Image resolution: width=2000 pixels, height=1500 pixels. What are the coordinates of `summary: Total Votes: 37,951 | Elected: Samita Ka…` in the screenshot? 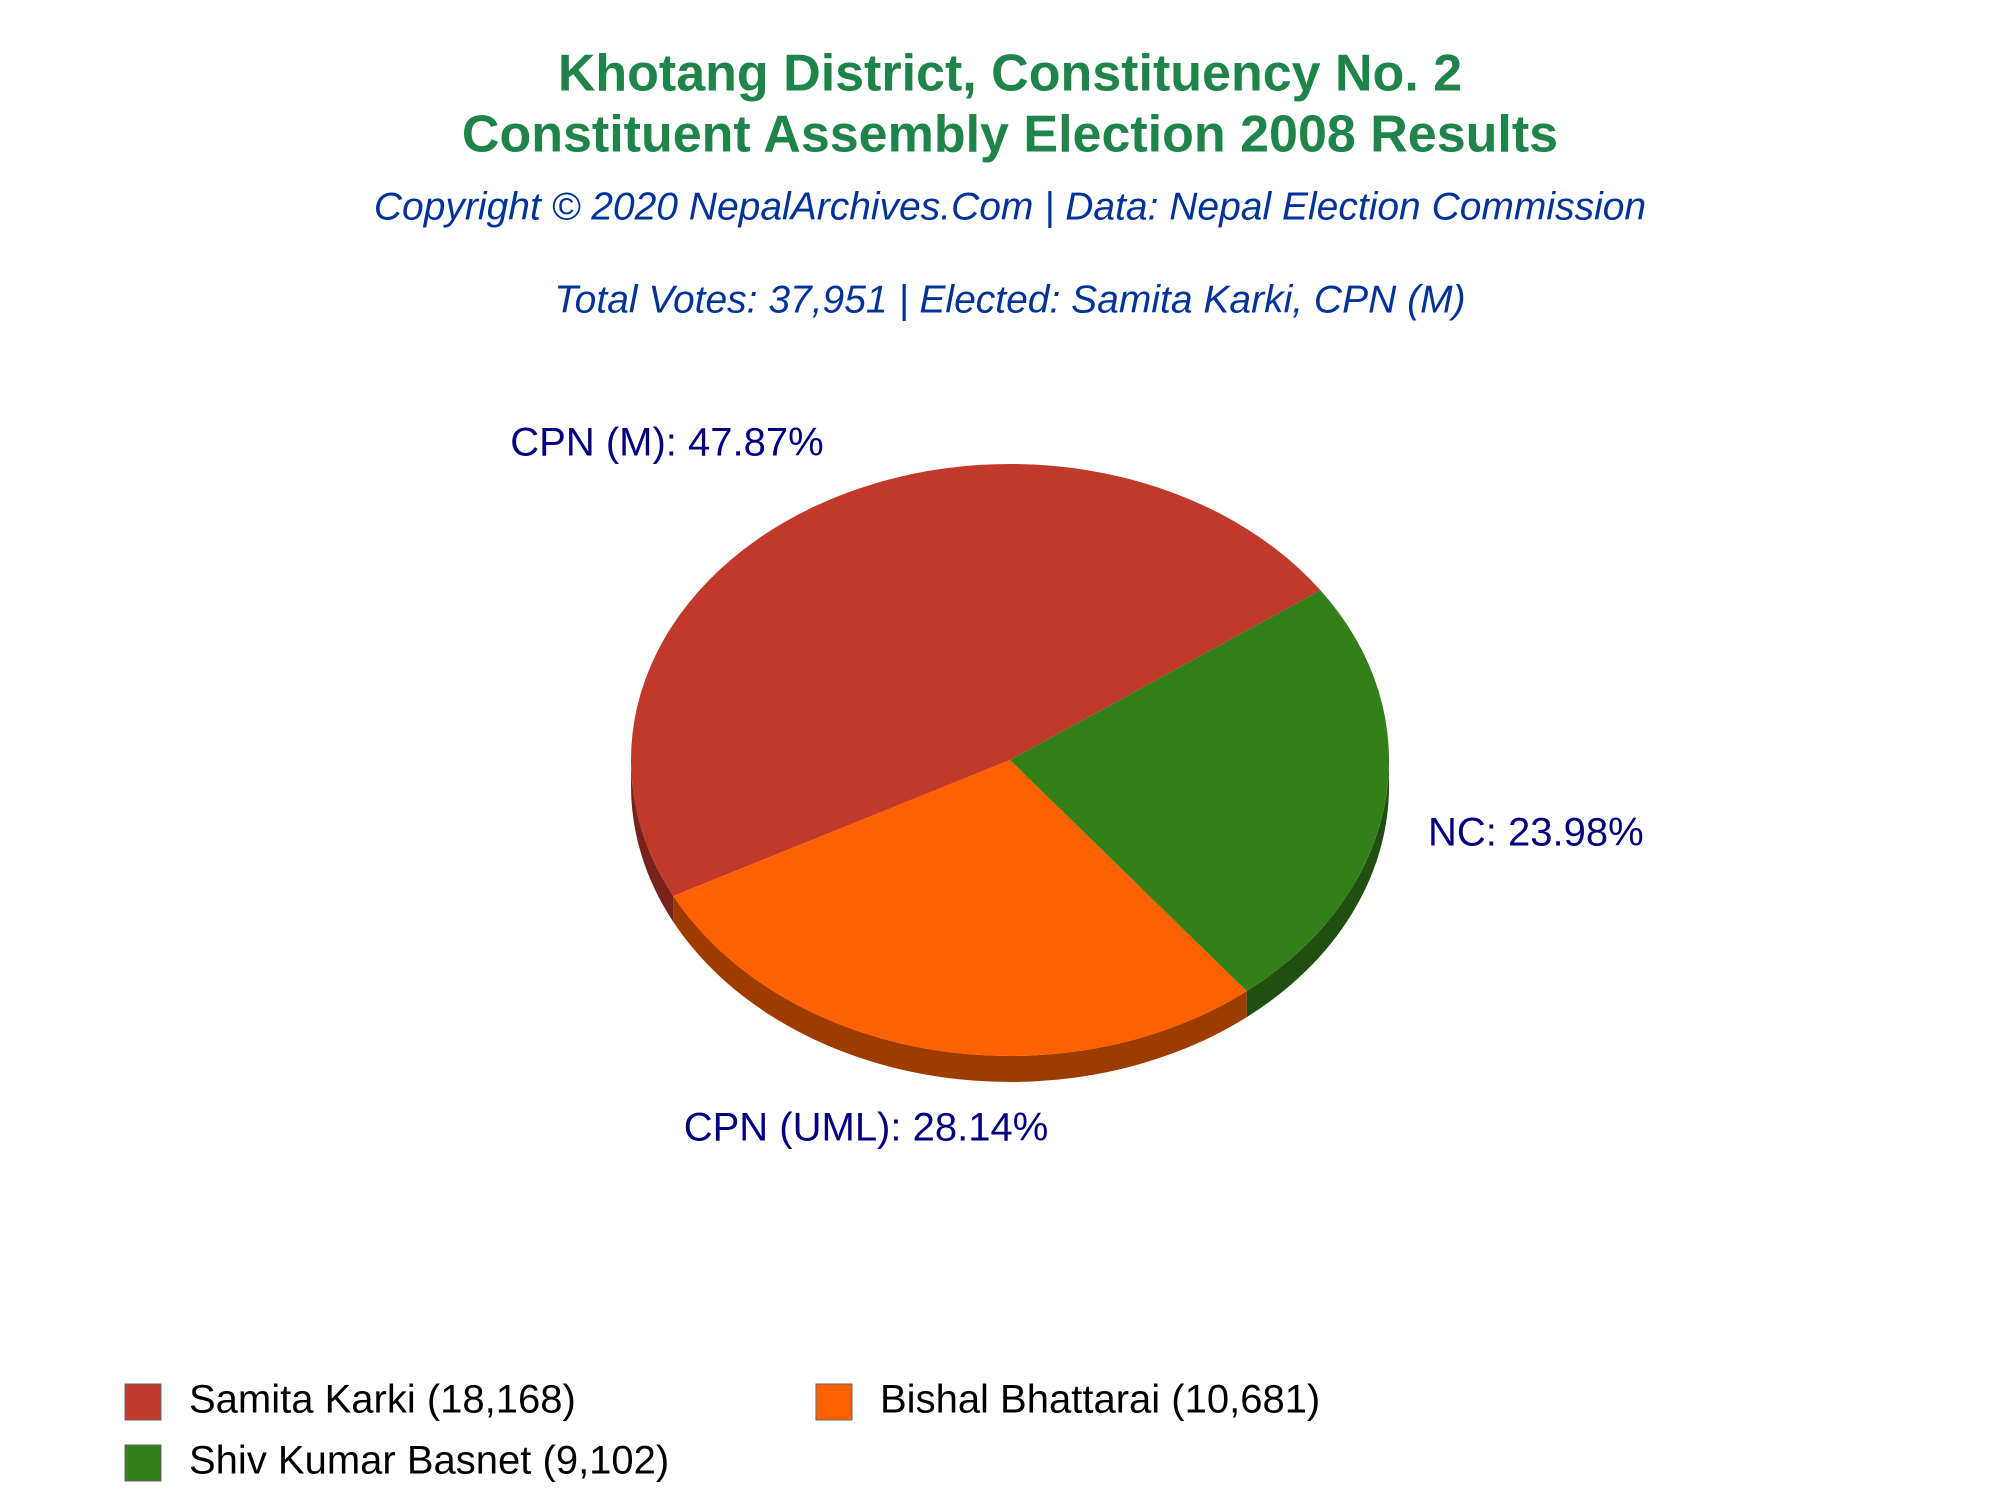 It's located at (1009, 299).